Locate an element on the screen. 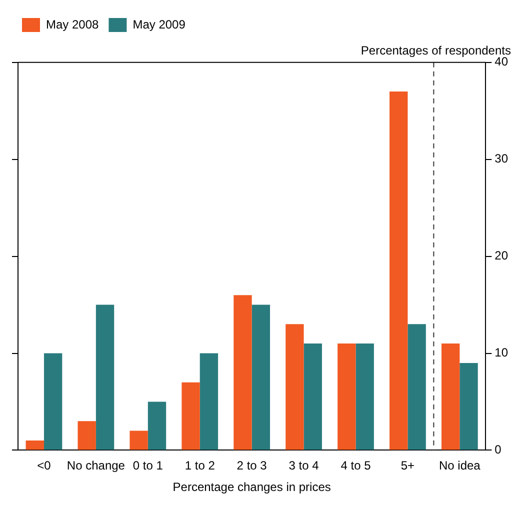 This screenshot has height=507, width=523. x-tick-label: No idea is located at coordinates (459, 465).